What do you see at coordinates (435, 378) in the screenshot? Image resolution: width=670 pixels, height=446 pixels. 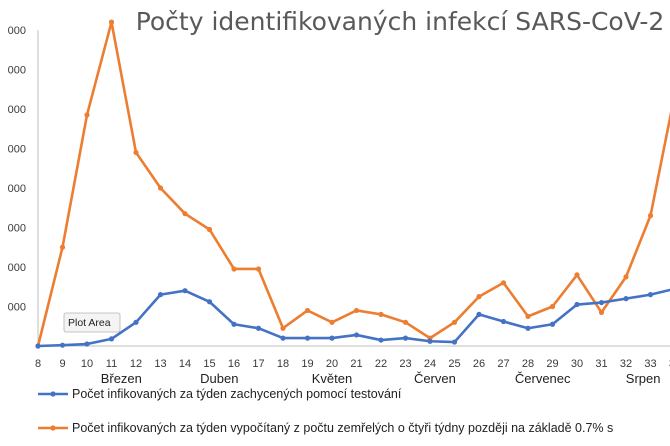 I see `month-label: Červen` at bounding box center [435, 378].